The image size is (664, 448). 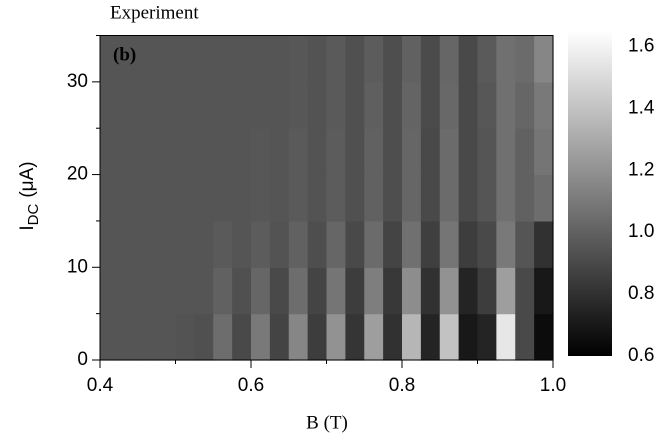 What do you see at coordinates (100, 385) in the screenshot?
I see `x-tick-label: 0.4` at bounding box center [100, 385].